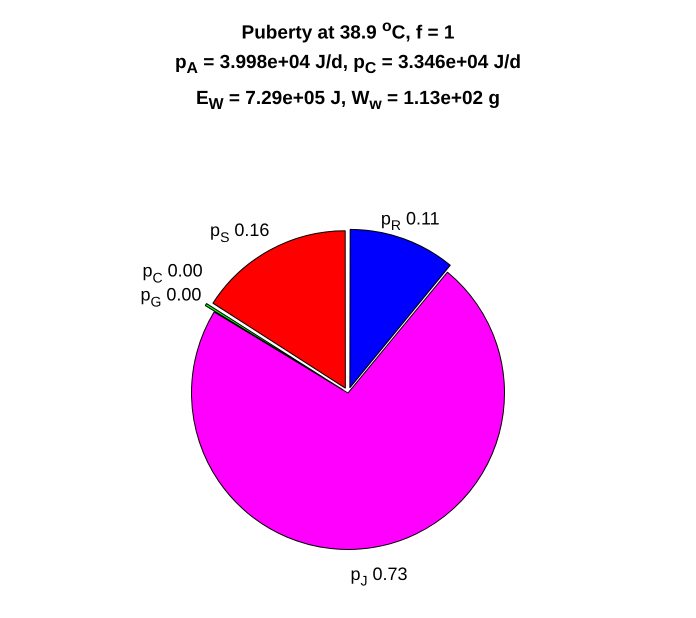  I want to click on data-label: 0.11, so click(420, 218).